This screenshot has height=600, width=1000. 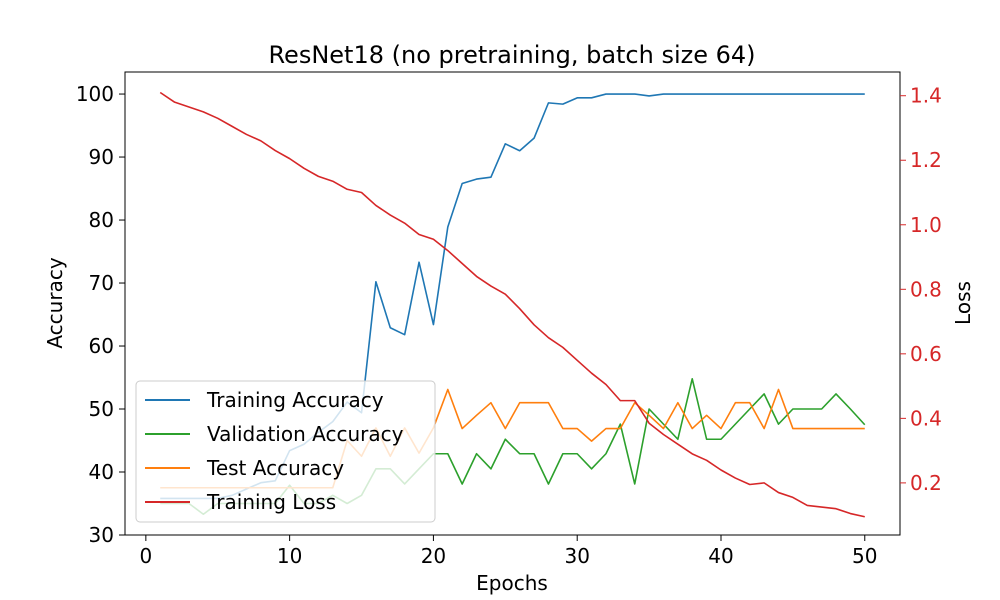 I want to click on y-tick-label: 70, so click(x=101, y=283).